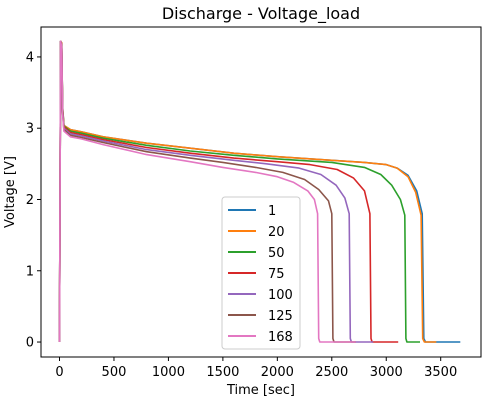 This screenshot has width=483, height=401. What do you see at coordinates (276, 232) in the screenshot?
I see `legend-label: 20` at bounding box center [276, 232].